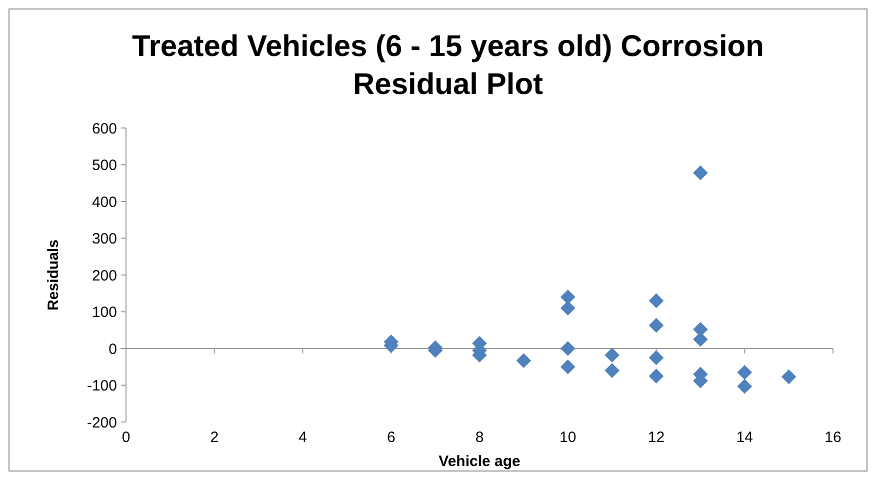  Describe the element at coordinates (744, 437) in the screenshot. I see `x-tick-label: 14` at that location.